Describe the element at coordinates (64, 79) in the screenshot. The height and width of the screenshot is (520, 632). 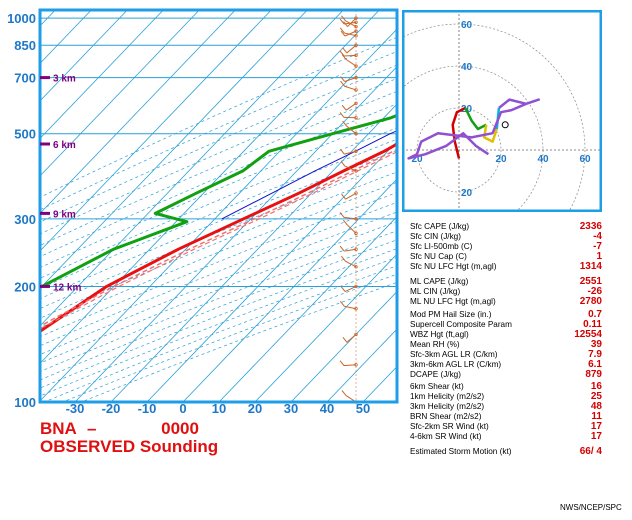
I see `height-marker-label: 3 km` at that location.